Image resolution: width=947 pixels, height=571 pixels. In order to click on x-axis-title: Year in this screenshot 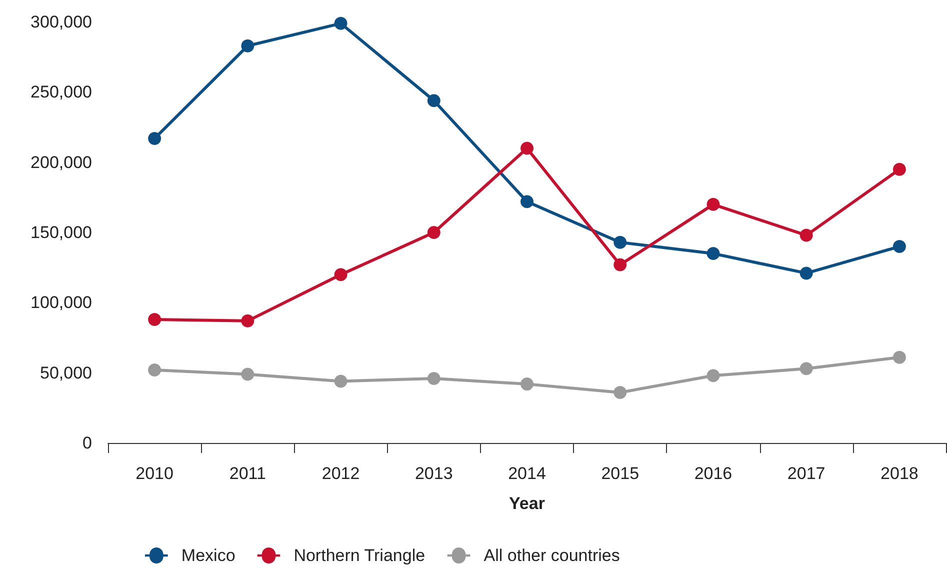, I will do `click(527, 503)`.